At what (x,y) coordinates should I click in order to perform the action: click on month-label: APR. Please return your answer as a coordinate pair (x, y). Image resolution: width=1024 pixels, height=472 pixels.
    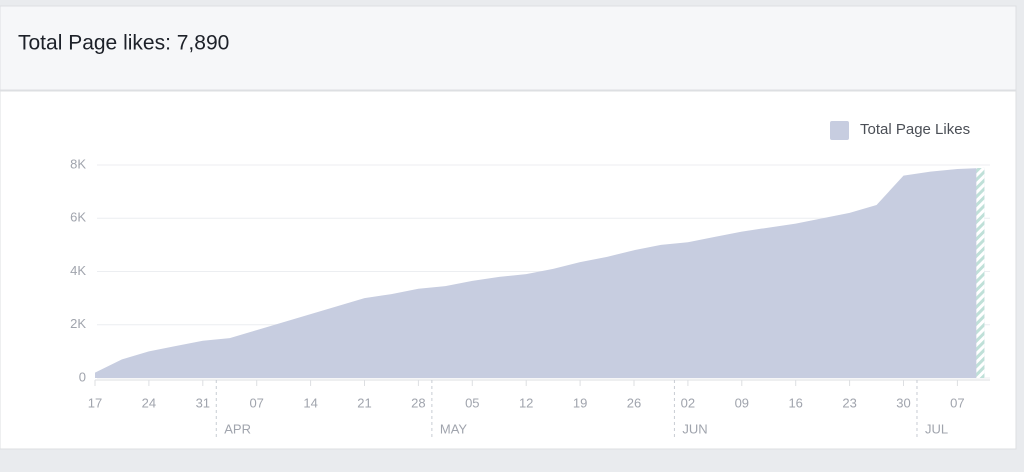
    Looking at the image, I should click on (237, 428).